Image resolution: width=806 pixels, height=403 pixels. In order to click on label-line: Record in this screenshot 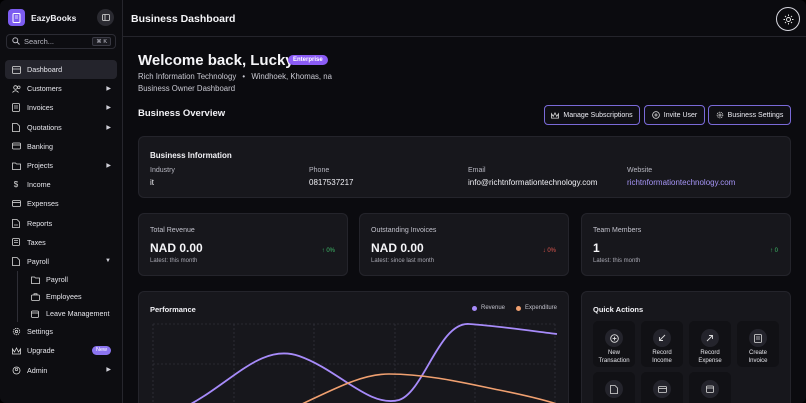, I will do `click(710, 353)`.